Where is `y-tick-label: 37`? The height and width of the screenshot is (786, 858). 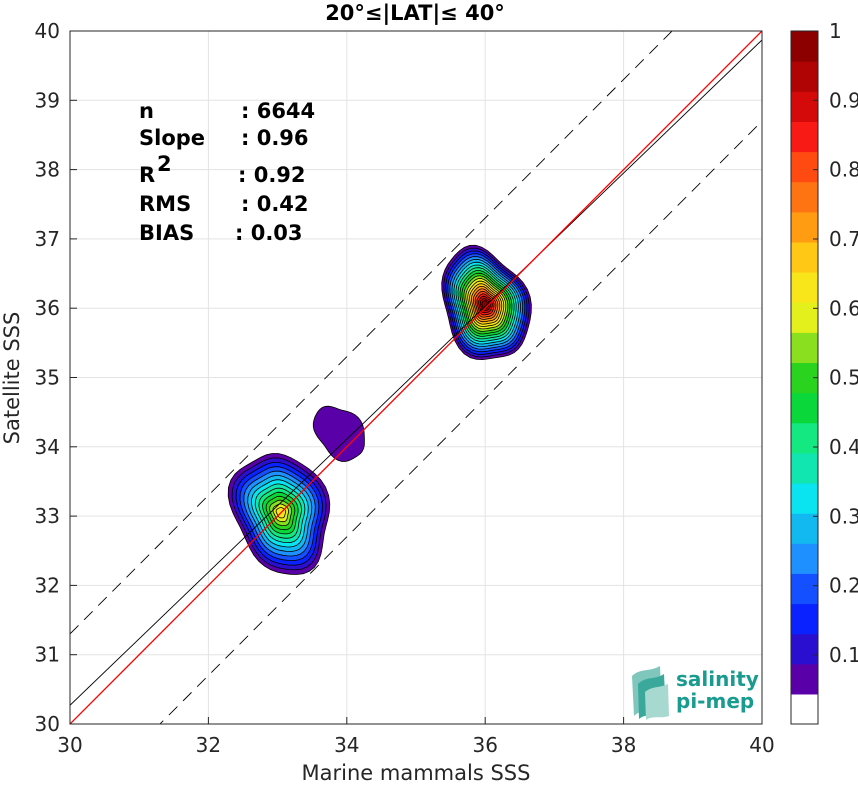
y-tick-label: 37 is located at coordinates (47, 239).